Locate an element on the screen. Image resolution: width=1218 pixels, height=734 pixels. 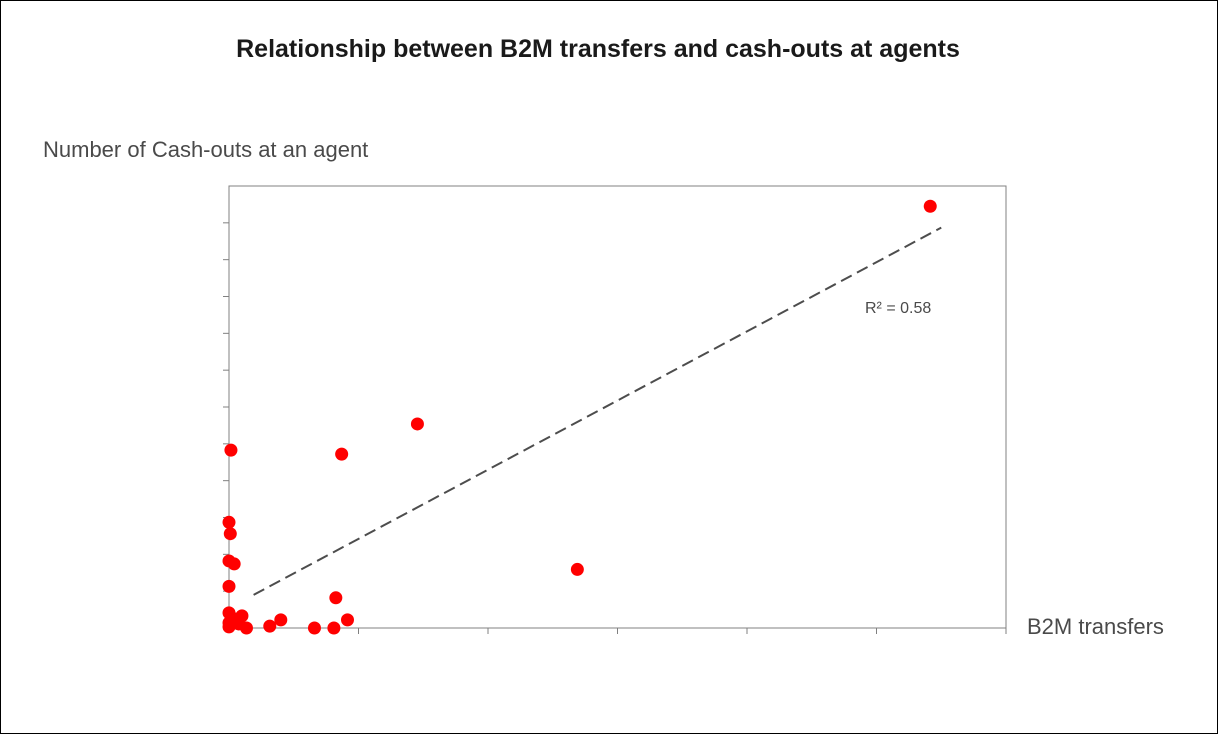
r-squared-annotation: R² = 0.58 is located at coordinates (898, 308).